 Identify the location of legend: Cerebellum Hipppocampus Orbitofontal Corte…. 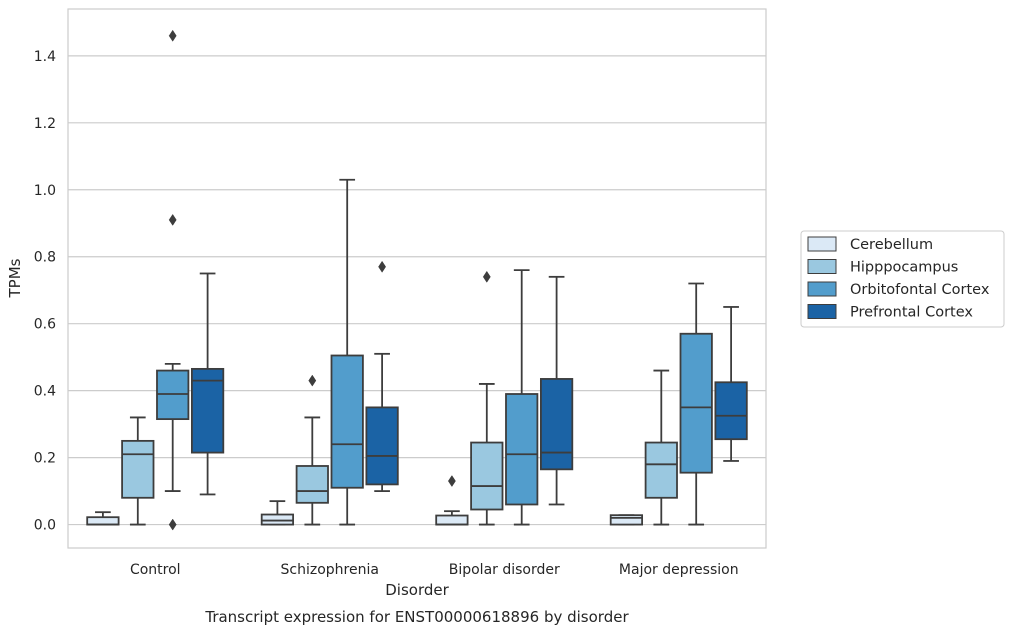
(902, 279).